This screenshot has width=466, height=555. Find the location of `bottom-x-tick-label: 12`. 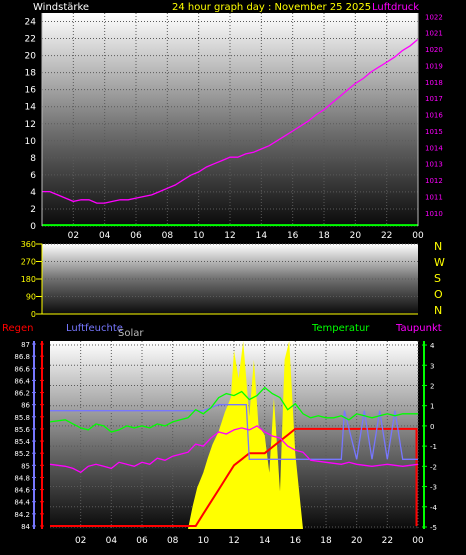

bottom-x-tick-label: 12 is located at coordinates (233, 541).